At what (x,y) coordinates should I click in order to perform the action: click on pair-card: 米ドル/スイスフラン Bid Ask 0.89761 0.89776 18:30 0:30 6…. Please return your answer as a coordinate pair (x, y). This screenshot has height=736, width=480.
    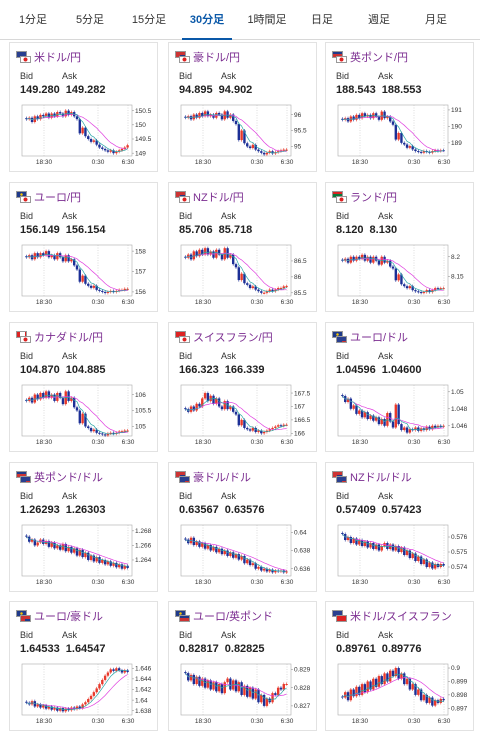
    Looking at the image, I should click on (399, 666).